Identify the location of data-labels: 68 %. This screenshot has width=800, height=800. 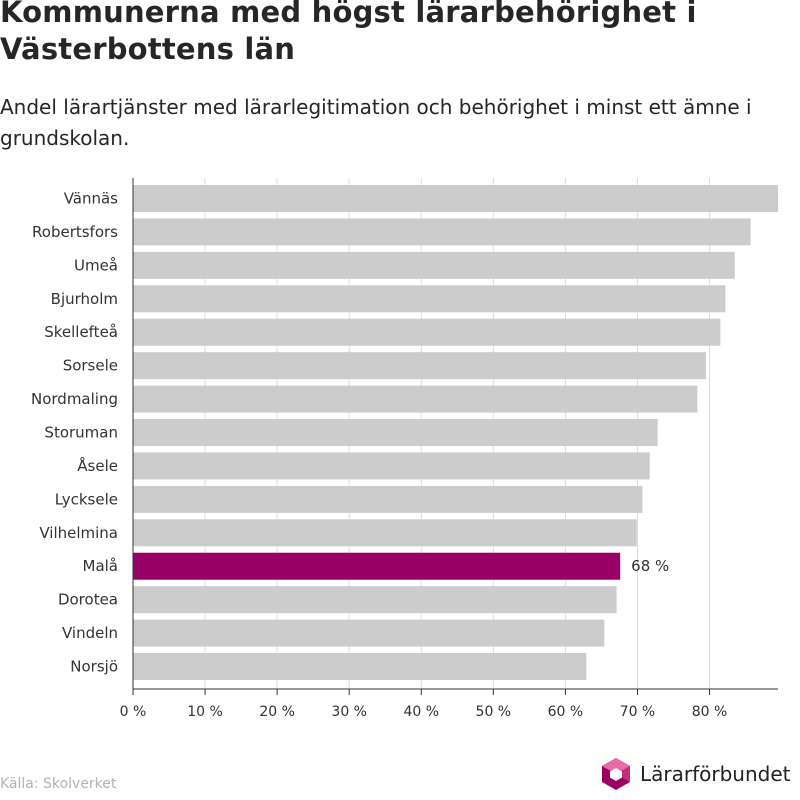
(650, 566).